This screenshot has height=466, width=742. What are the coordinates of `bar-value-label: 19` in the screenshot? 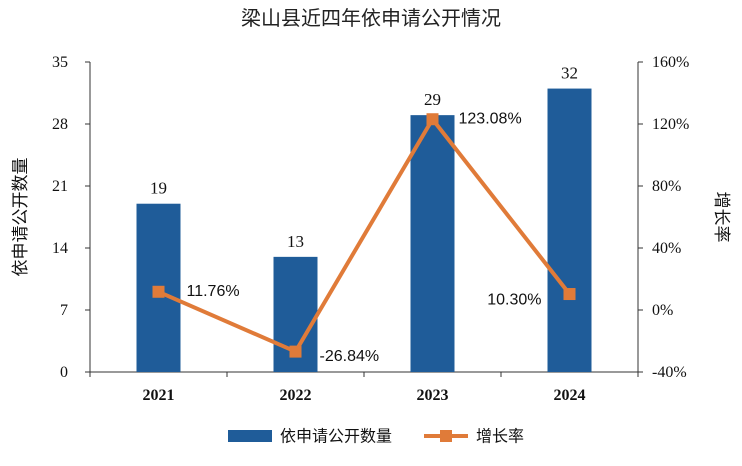 It's located at (158, 188).